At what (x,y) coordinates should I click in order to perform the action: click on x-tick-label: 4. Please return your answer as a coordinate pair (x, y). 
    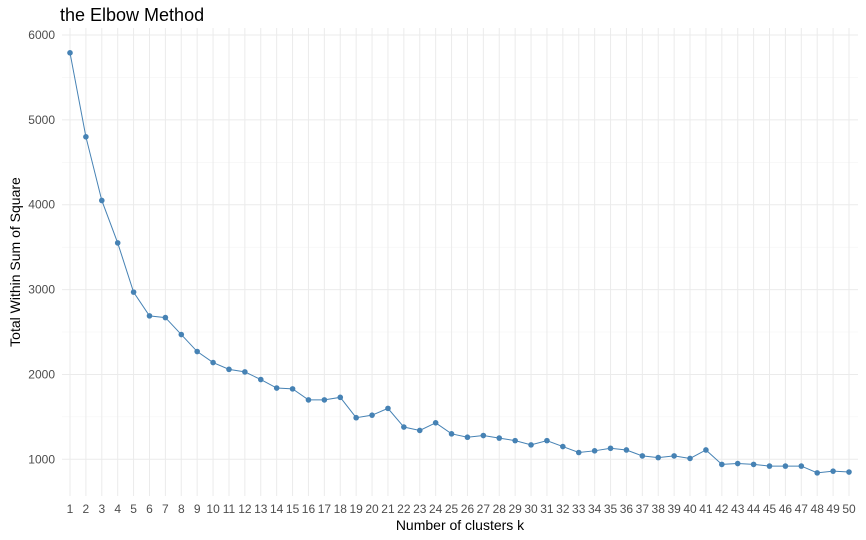
    Looking at the image, I should click on (117, 509).